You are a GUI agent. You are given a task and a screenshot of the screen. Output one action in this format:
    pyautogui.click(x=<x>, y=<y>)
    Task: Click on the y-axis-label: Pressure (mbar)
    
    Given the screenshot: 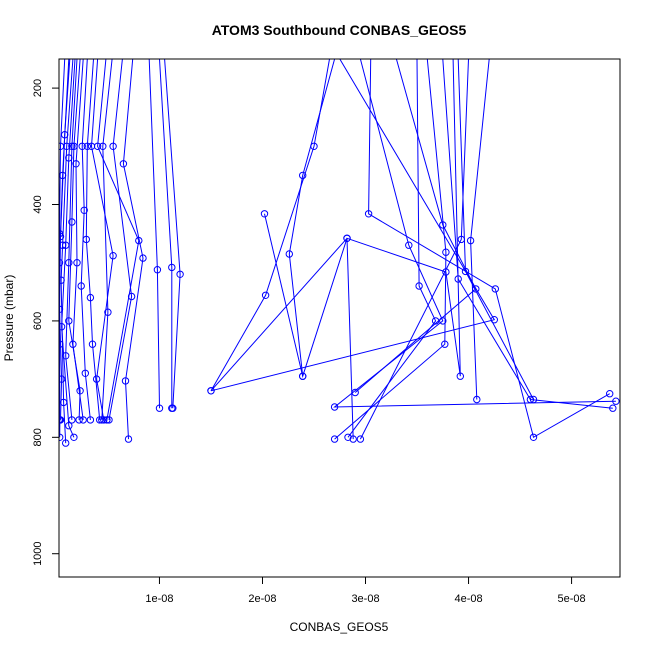 What is the action you would take?
    pyautogui.click(x=9, y=318)
    